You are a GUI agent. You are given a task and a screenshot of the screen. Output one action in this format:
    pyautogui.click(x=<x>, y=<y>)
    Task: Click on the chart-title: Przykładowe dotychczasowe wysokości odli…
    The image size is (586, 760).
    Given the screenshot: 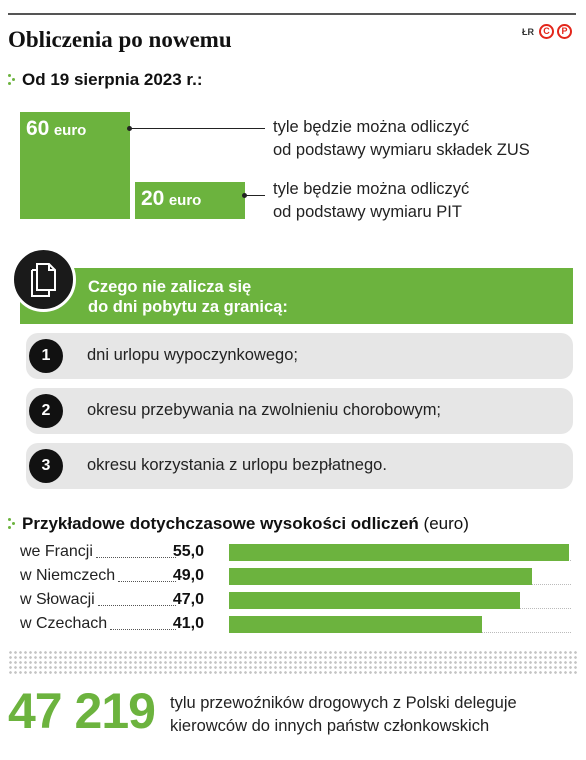 What is the action you would take?
    pyautogui.click(x=245, y=524)
    